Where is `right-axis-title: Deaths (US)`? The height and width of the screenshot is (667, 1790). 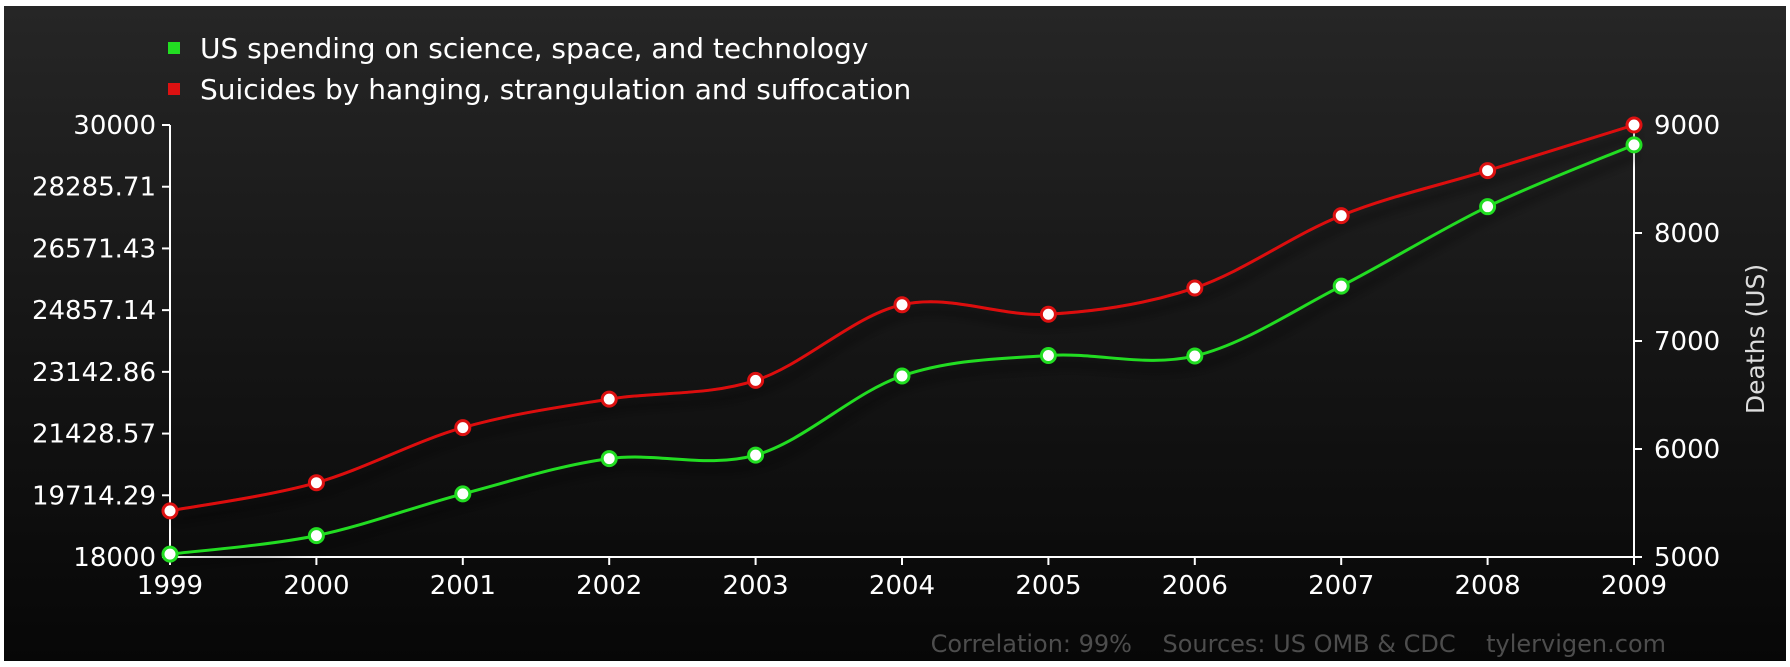
right-axis-title: Deaths (US) is located at coordinates (1755, 339).